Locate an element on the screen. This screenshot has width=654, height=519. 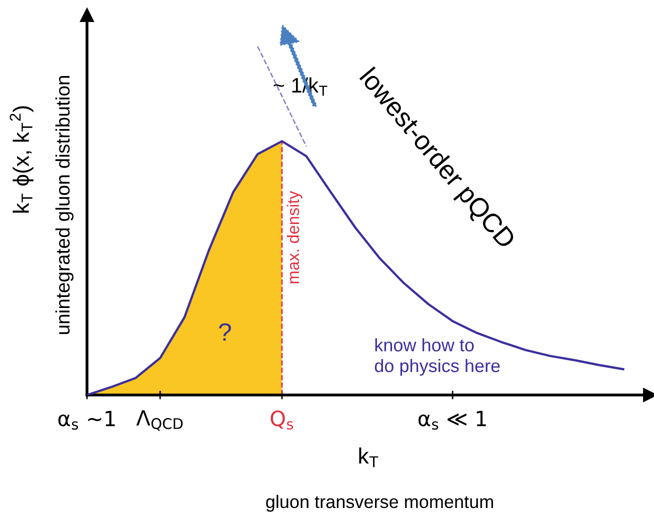
y-axis-title: k$_{T}$ ϕ(x, k$_{T}$$^{2}$) is located at coordinates (22, 159).